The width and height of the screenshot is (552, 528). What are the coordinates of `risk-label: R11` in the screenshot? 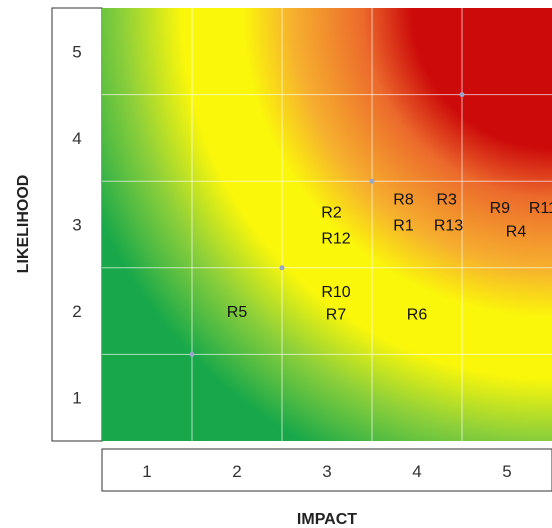 It's located at (540, 208).